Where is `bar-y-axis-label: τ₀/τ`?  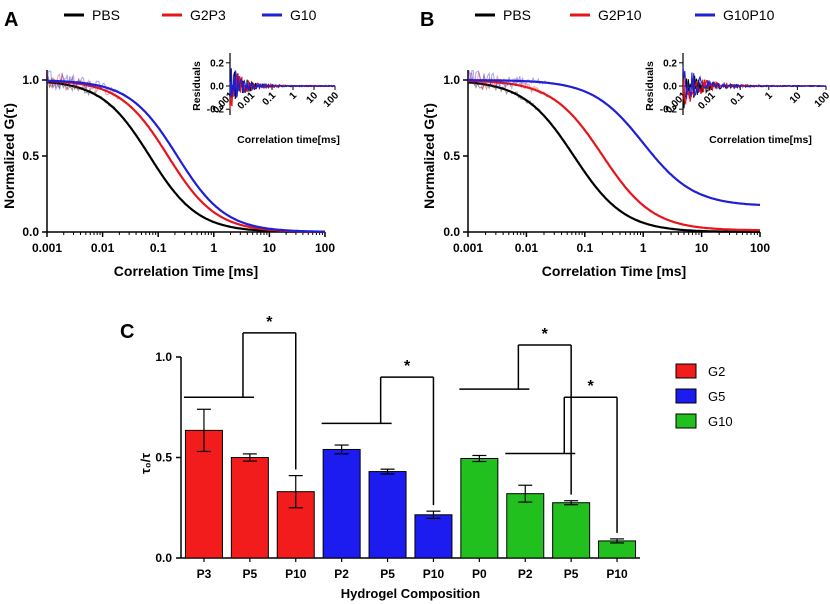 bar-y-axis-label: τ₀/τ is located at coordinates (145, 463).